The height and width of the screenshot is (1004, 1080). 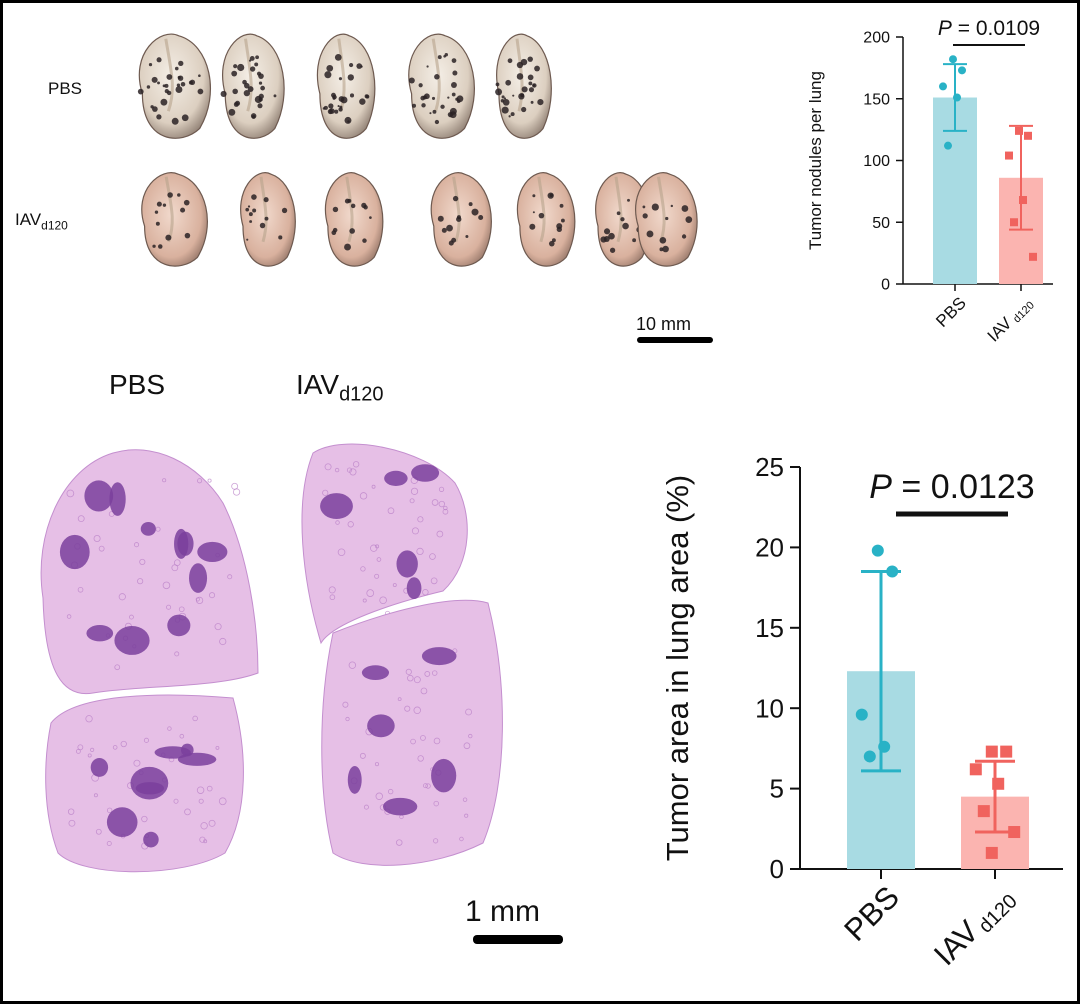 What do you see at coordinates (441, 86) in the screenshot?
I see `lung-photo` at bounding box center [441, 86].